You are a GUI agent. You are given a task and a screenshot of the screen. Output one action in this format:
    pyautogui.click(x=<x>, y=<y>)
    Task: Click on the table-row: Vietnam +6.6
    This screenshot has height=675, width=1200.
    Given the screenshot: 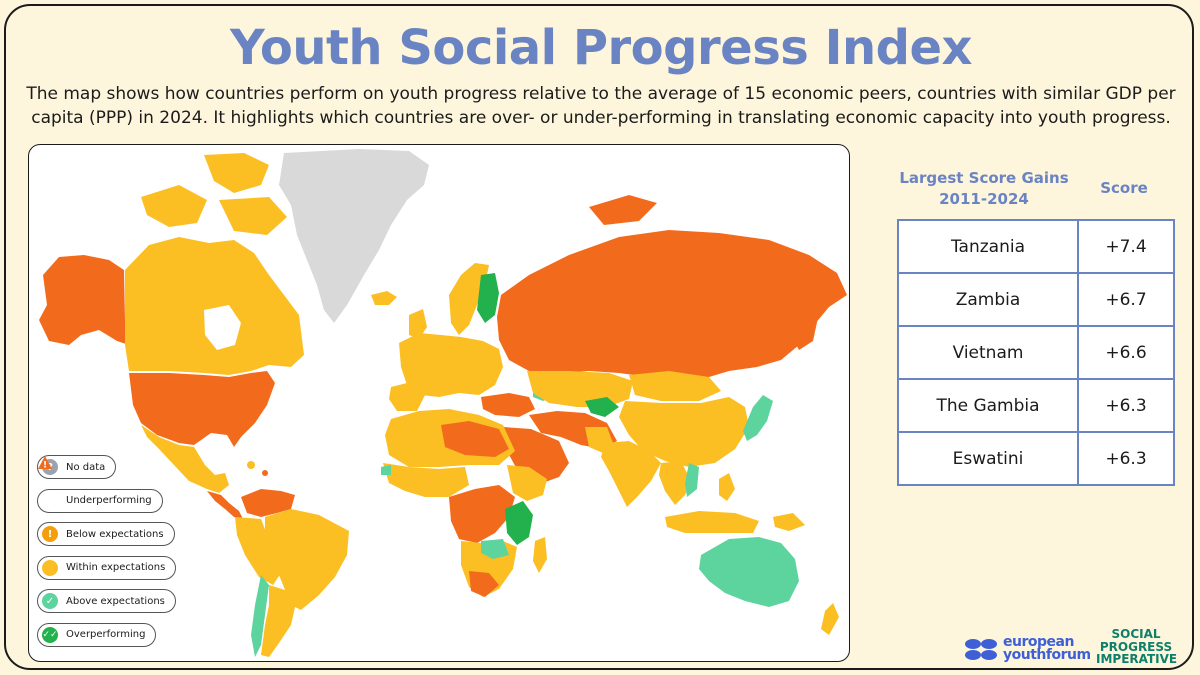 What is the action you would take?
    pyautogui.click(x=1036, y=352)
    